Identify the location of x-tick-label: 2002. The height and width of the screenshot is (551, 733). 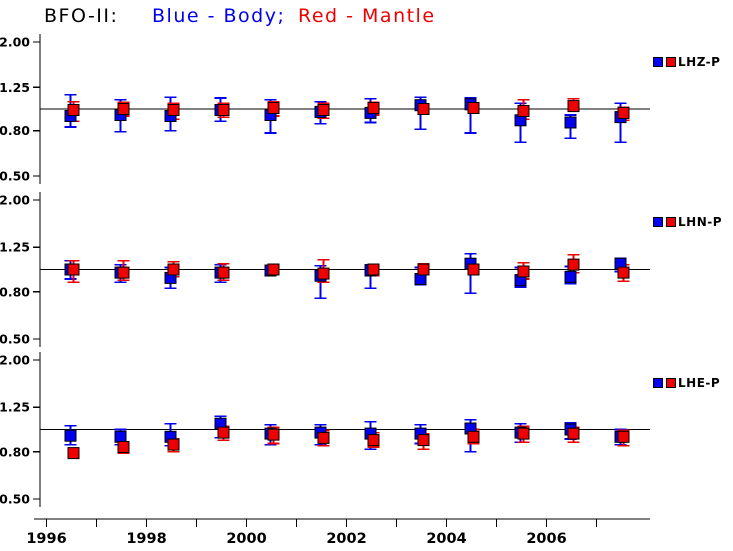
(346, 539).